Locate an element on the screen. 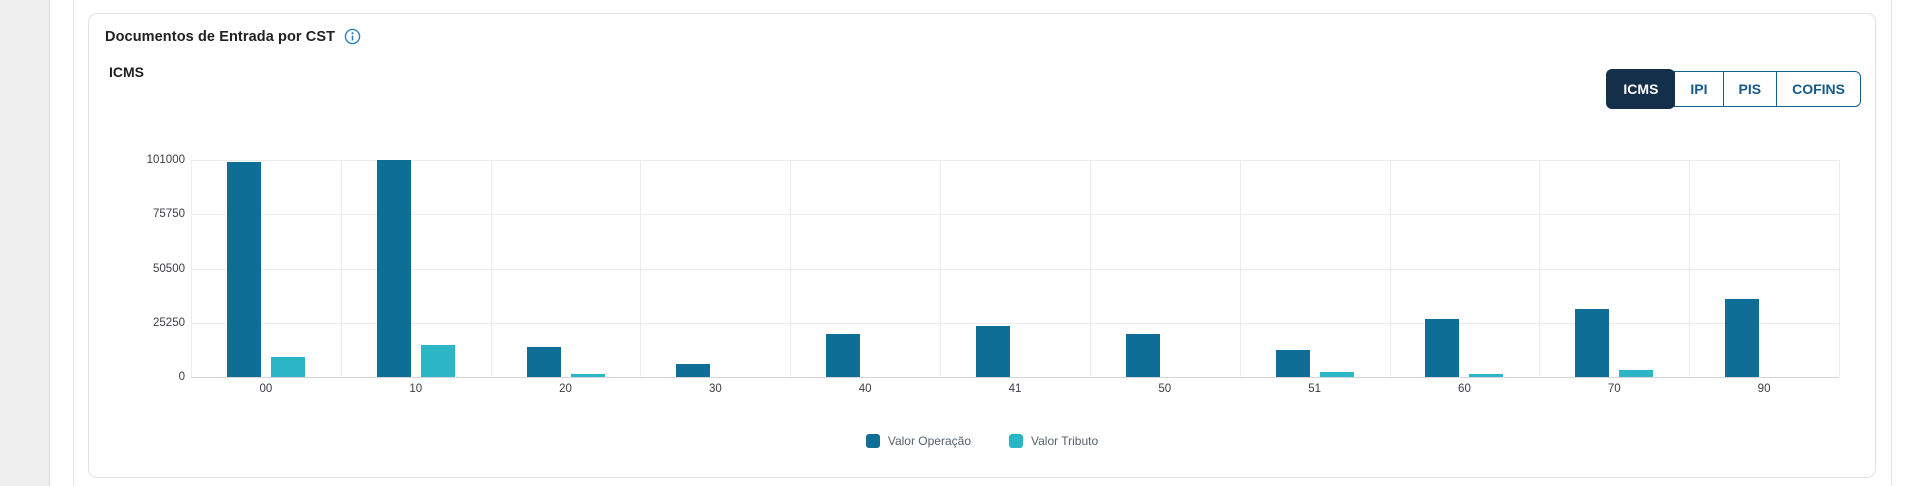 The width and height of the screenshot is (1907, 486). legend-label-valor-tributo: Valor Tributo is located at coordinates (1065, 441).